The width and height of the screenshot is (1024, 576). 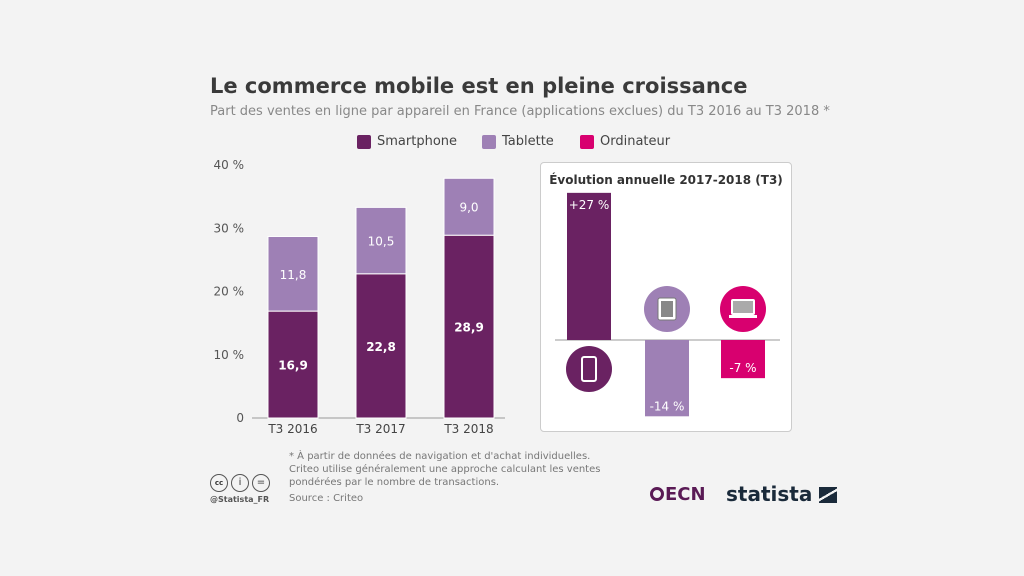 What do you see at coordinates (743, 316) in the screenshot?
I see `laptop-base` at bounding box center [743, 316].